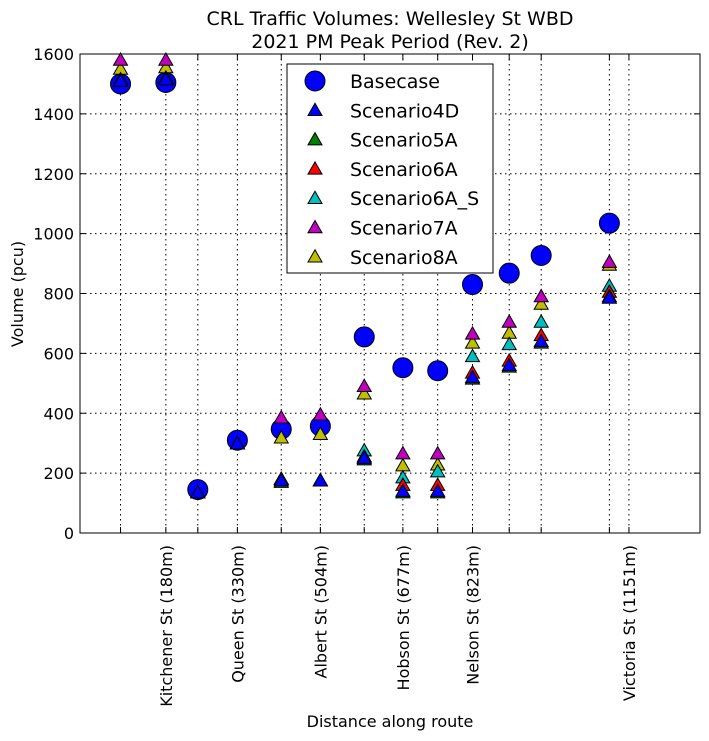 This screenshot has width=709, height=741. Describe the element at coordinates (58, 473) in the screenshot. I see `y-tick-label: 200` at that location.